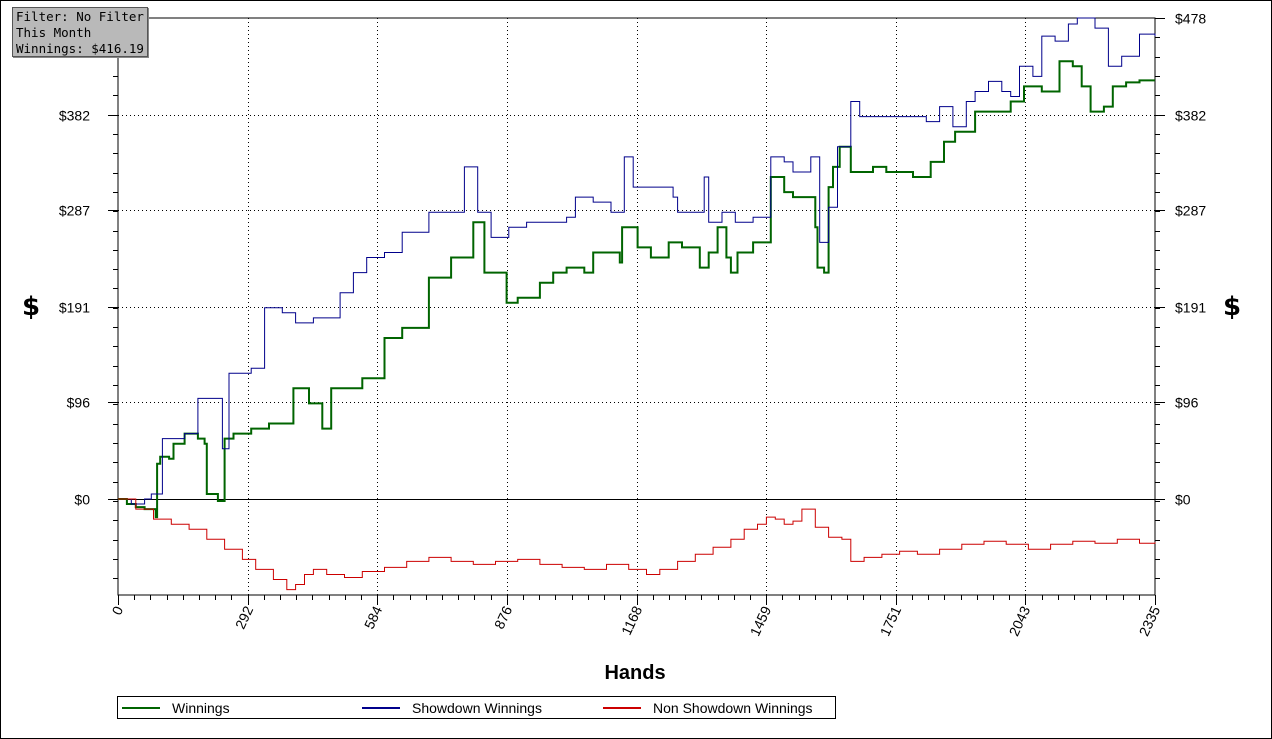  Describe the element at coordinates (74, 308) in the screenshot. I see `y-tick-label-left: $191` at that location.